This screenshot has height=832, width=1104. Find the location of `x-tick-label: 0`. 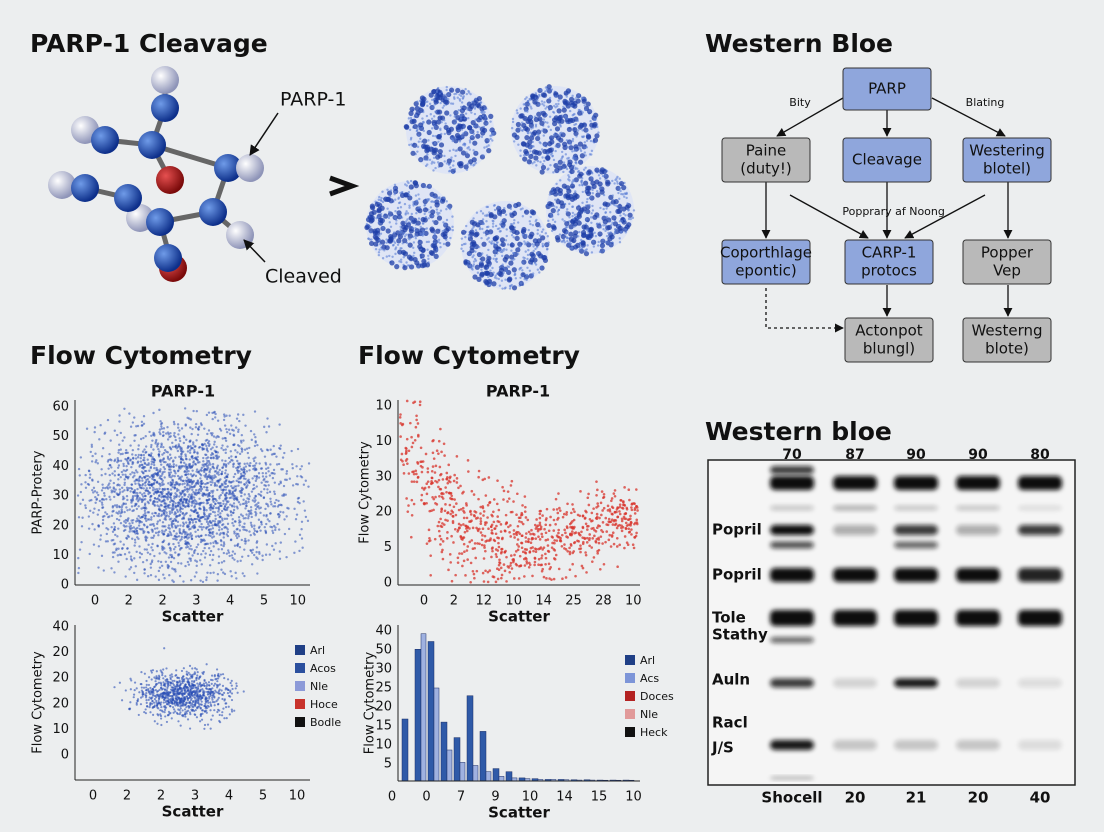

x-tick-label: 0 is located at coordinates (95, 601).